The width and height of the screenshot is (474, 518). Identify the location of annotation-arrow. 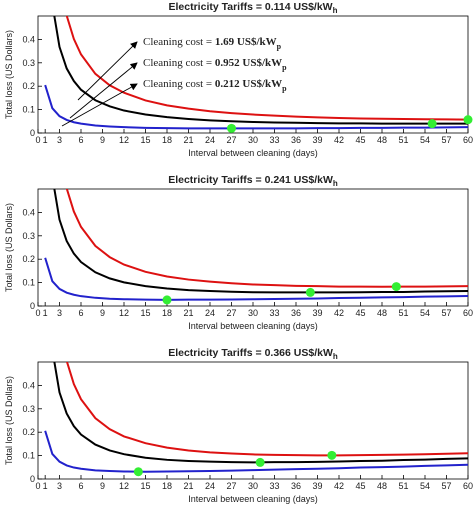
(99, 105).